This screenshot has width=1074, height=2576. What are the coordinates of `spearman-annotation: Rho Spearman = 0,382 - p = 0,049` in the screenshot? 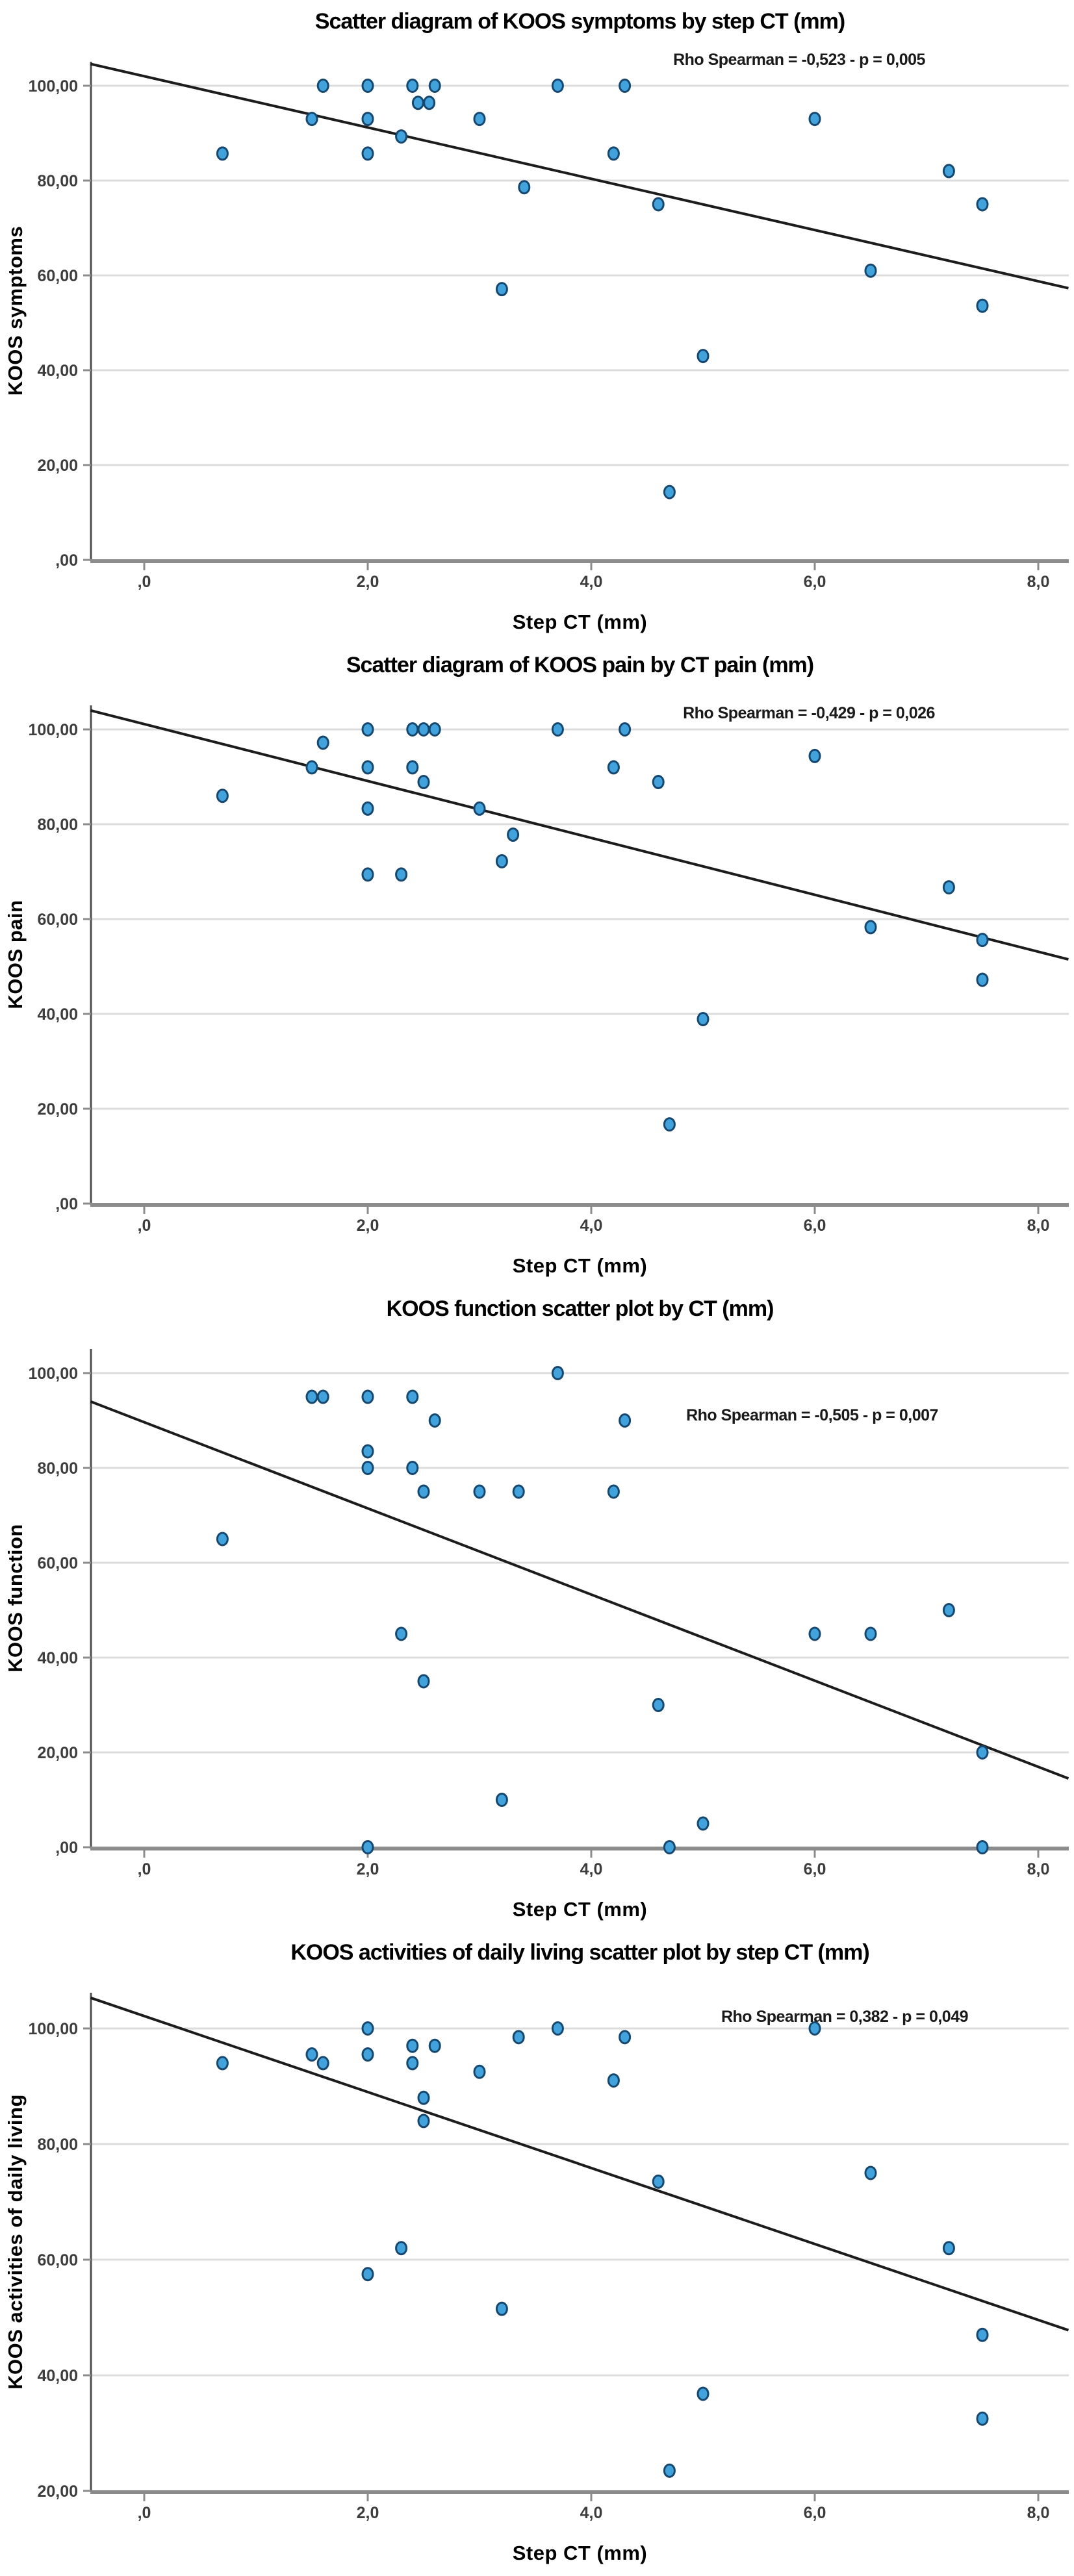 It's located at (844, 2017).